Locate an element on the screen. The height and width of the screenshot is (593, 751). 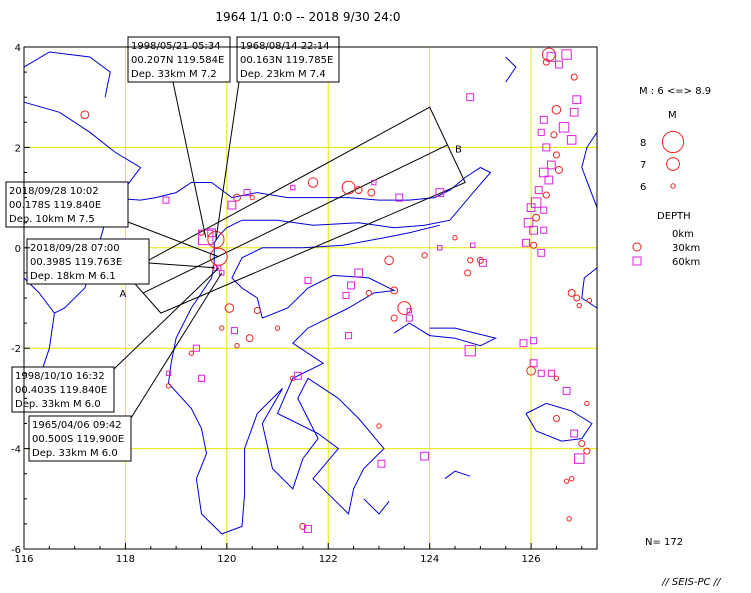
callout-text: 1998/10/10 16:32 is located at coordinates (60, 376).